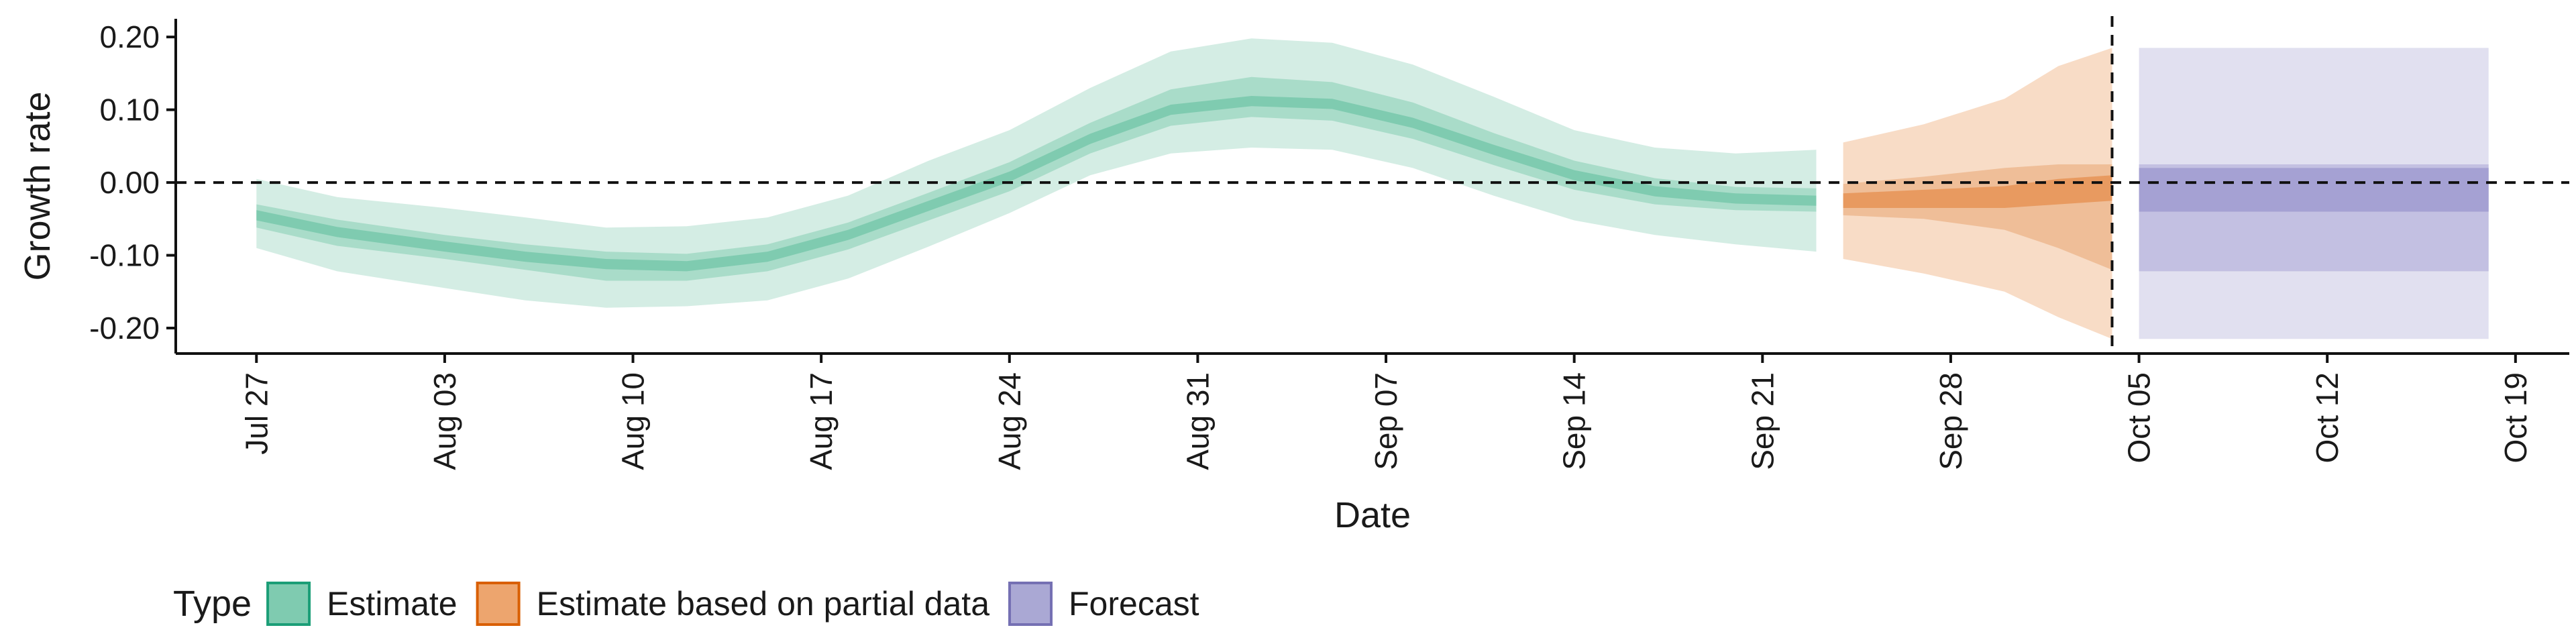 The height and width of the screenshot is (644, 2576). What do you see at coordinates (1134, 604) in the screenshot?
I see `legend-entry-label: Forecast` at bounding box center [1134, 604].